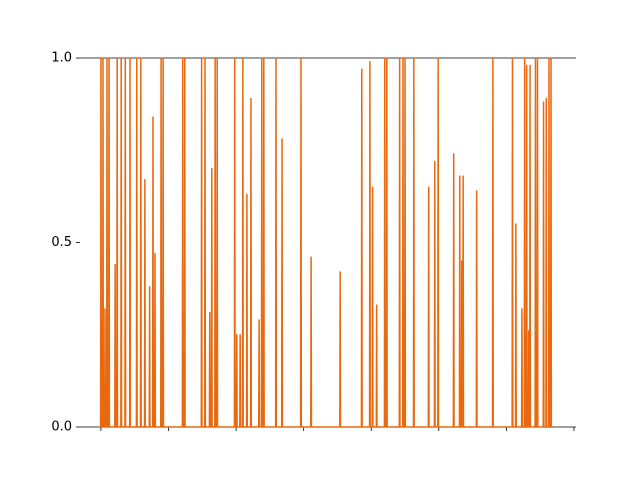 The image size is (640, 480). What do you see at coordinates (61, 58) in the screenshot?
I see `y-tick-label: 1.0` at bounding box center [61, 58].